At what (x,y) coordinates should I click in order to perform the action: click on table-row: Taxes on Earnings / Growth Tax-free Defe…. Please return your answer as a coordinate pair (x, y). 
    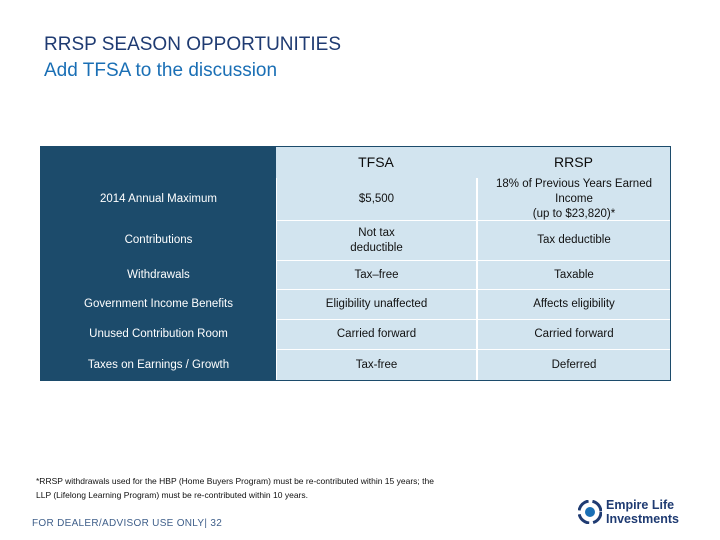
    Looking at the image, I should click on (355, 364).